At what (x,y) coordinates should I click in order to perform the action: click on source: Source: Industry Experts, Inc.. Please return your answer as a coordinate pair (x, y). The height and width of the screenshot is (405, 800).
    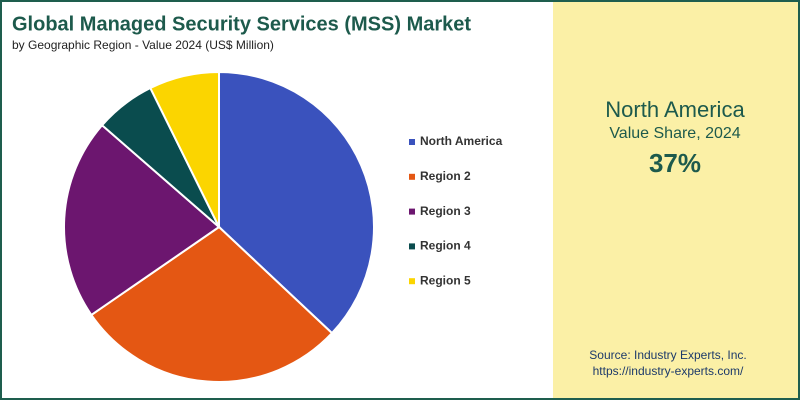
    Looking at the image, I should click on (667, 355).